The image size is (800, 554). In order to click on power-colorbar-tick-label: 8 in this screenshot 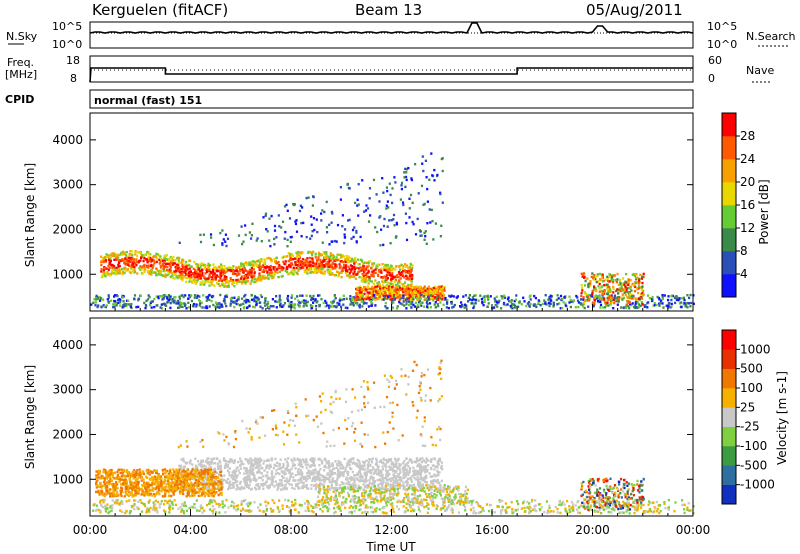, I will do `click(744, 251)`.